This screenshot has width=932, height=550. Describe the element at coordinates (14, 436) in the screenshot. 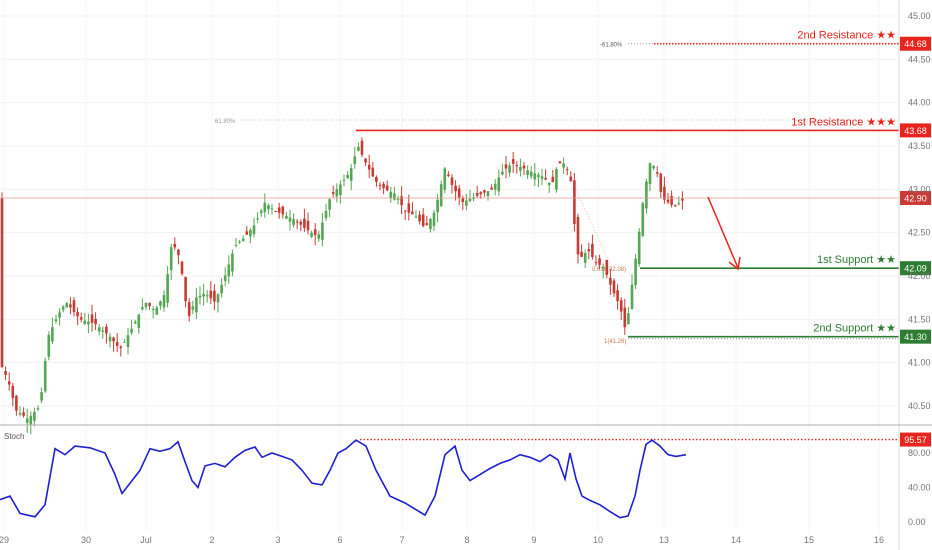

I see `stoch-title: Stoch` at that location.